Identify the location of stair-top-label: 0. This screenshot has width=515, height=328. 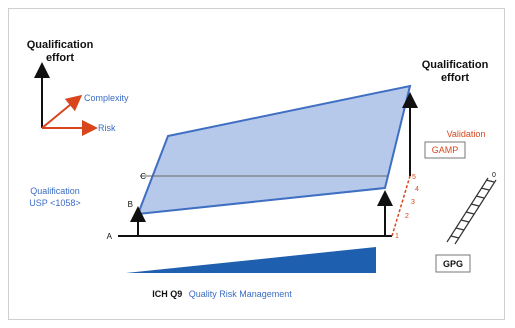
(494, 175).